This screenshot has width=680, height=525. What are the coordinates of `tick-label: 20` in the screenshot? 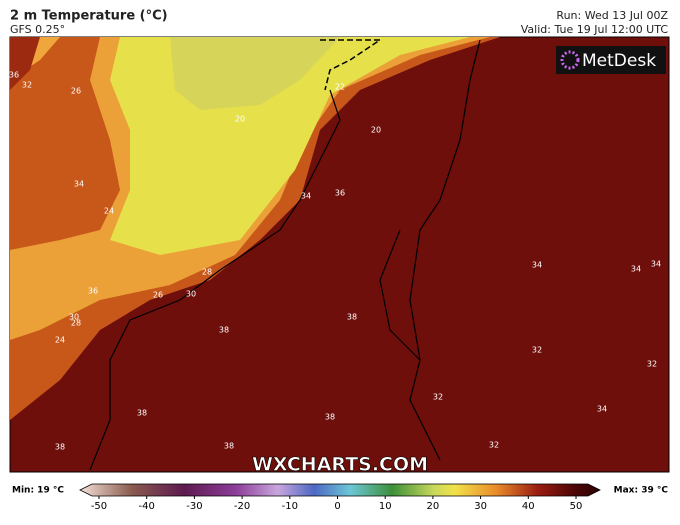 It's located at (433, 506).